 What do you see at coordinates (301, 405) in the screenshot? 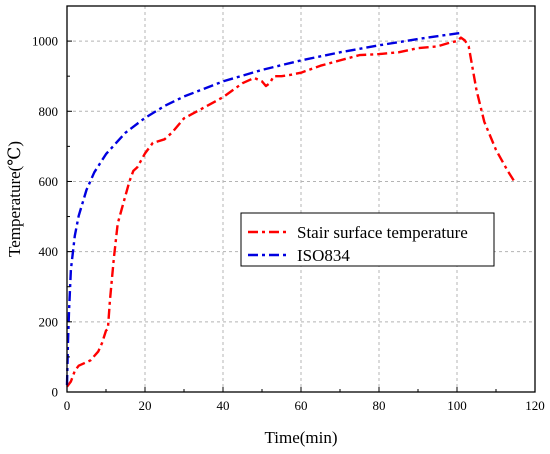
I see `x-tick-label: 60` at bounding box center [301, 405].